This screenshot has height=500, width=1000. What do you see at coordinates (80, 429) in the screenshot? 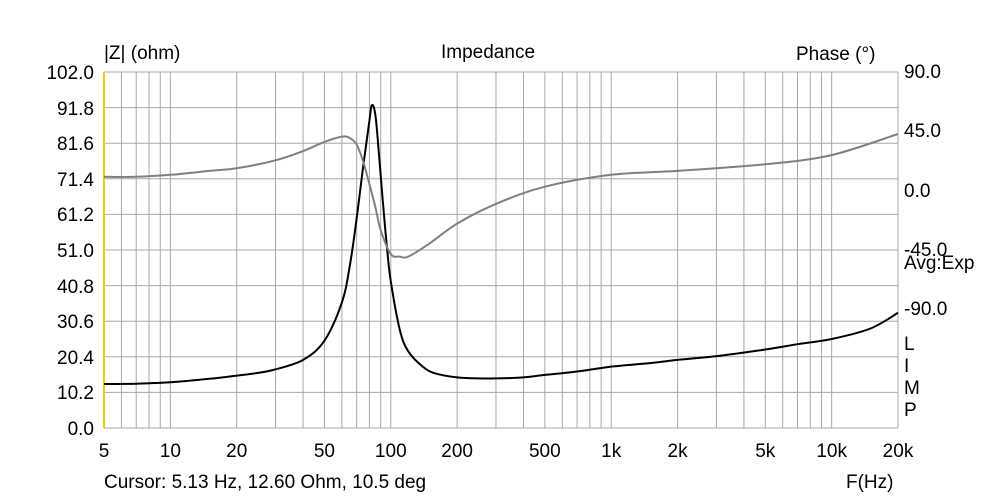
I see `y-tick-label: 0.0` at bounding box center [80, 429].